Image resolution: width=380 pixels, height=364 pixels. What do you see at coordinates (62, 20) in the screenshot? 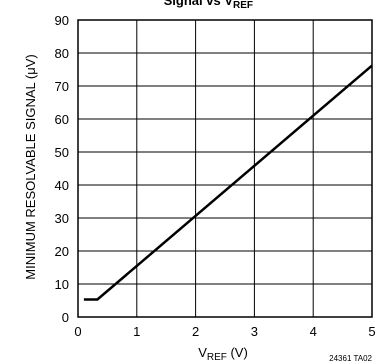
I see `y-tick-label: 90` at bounding box center [62, 20].